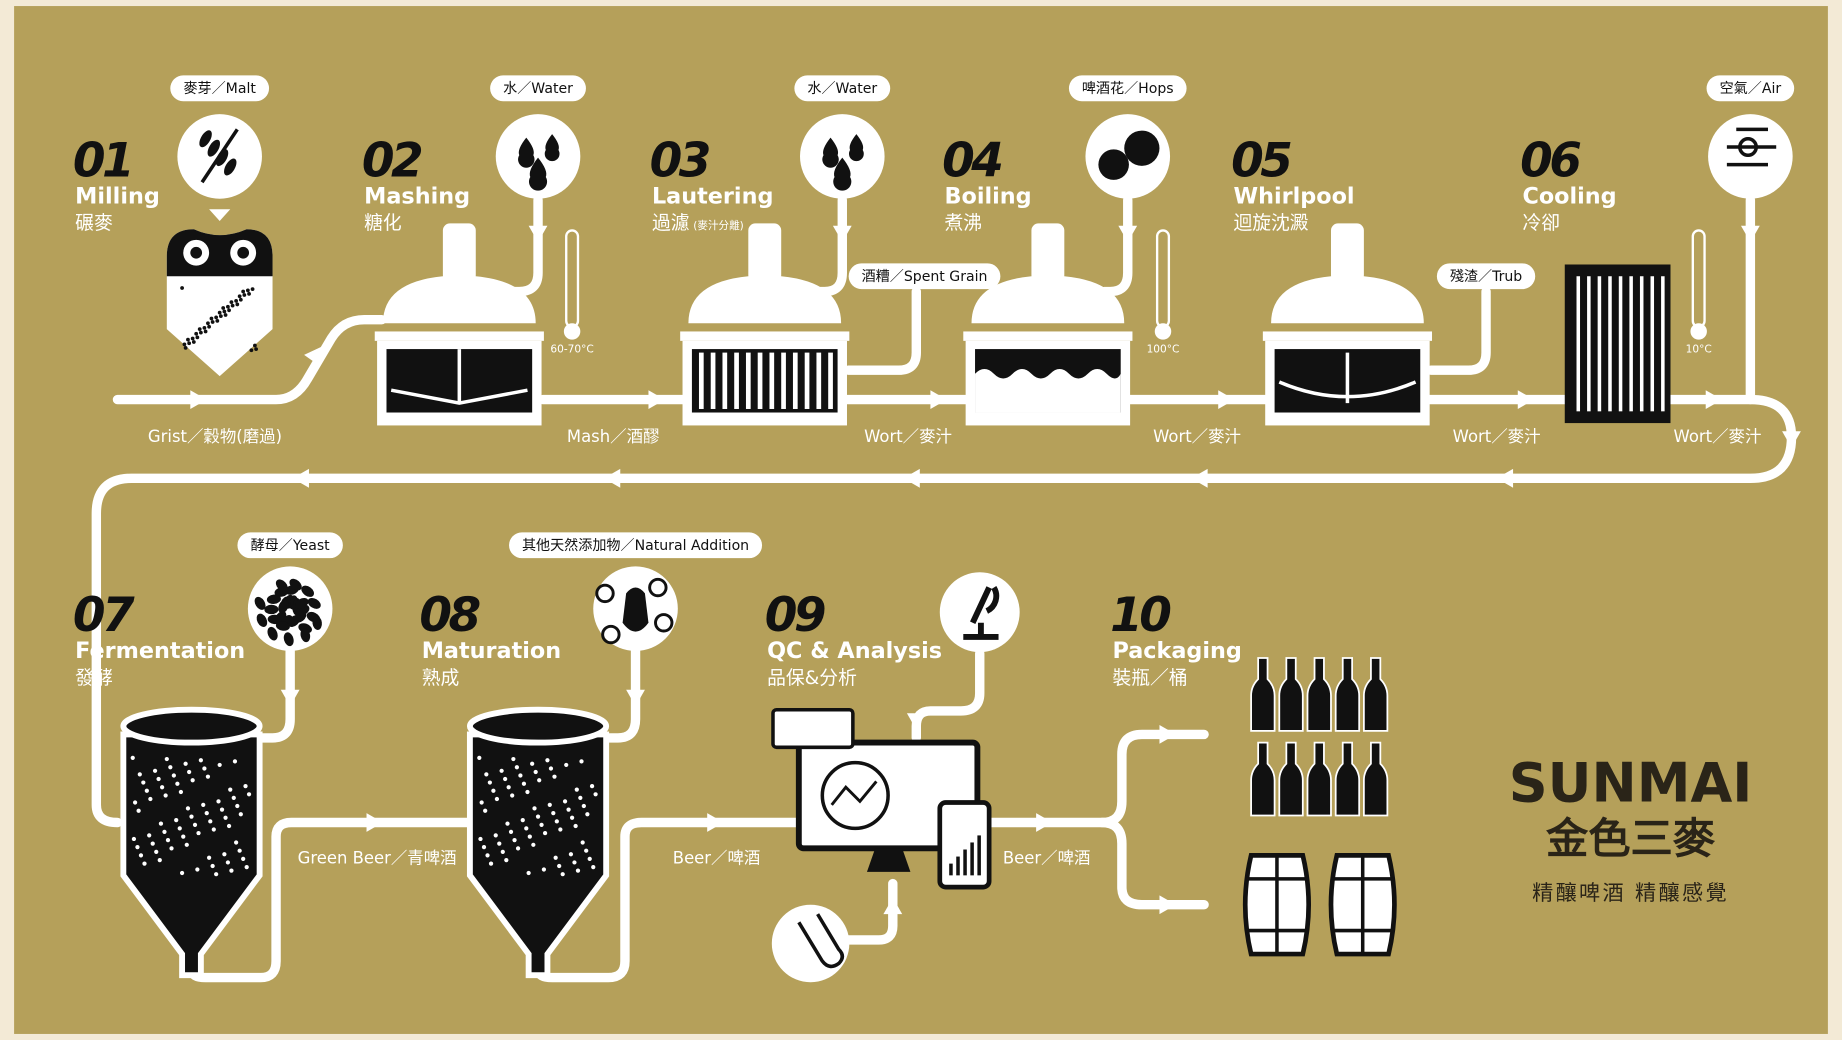  What do you see at coordinates (1048, 253) in the screenshot?
I see `kettle-neck` at bounding box center [1048, 253].